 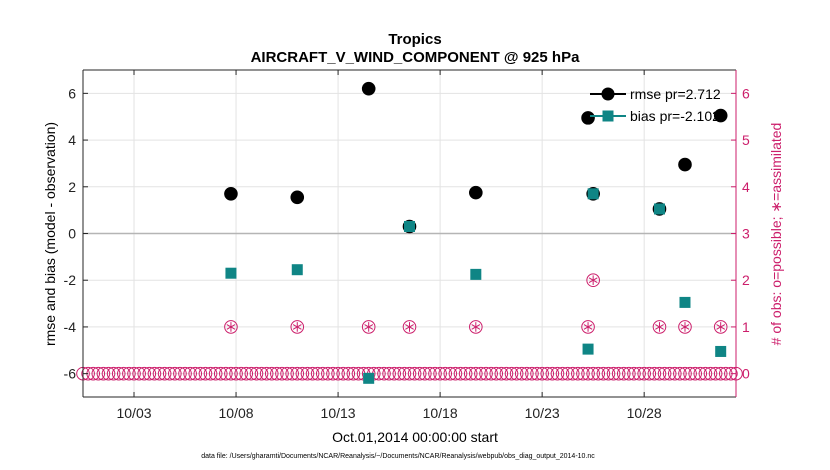 What do you see at coordinates (542, 413) in the screenshot?
I see `x-tick-label: 10/23` at bounding box center [542, 413].